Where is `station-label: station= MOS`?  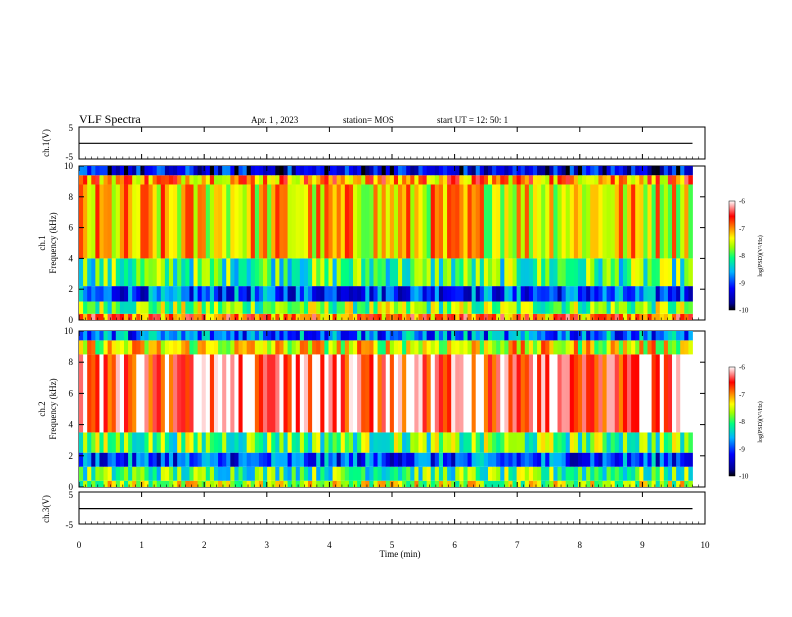
station-label: station= MOS is located at coordinates (368, 120).